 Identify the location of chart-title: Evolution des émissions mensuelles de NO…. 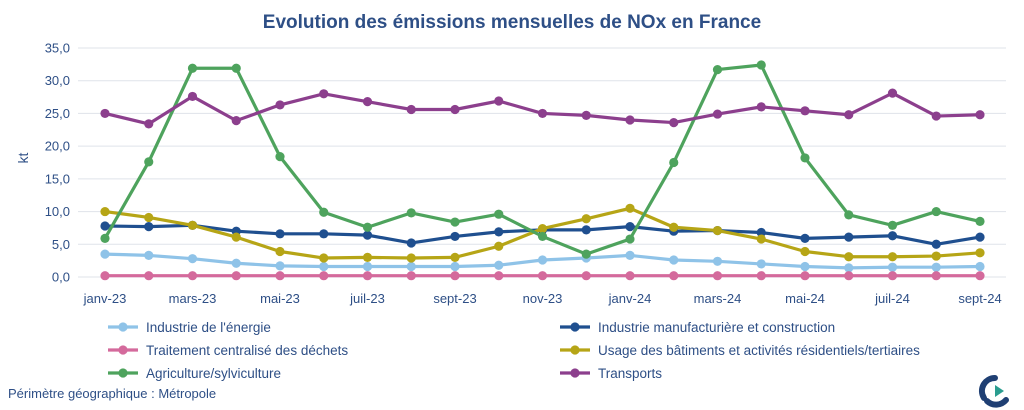
(512, 22).